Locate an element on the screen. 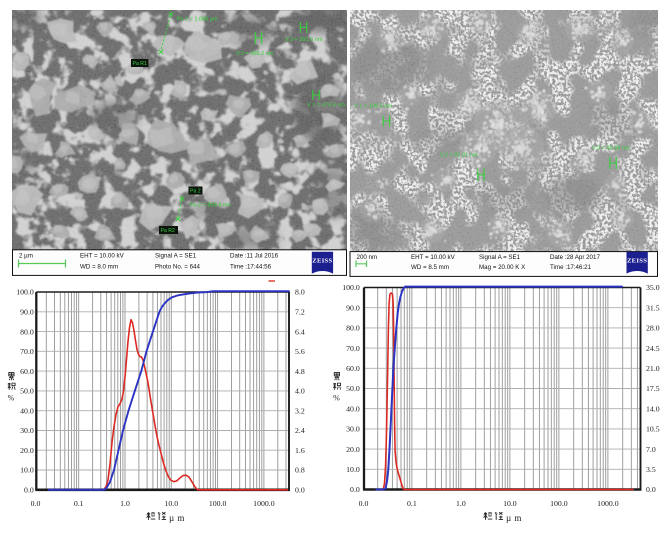 The width and height of the screenshot is (666, 540). svg-text: 2.4 is located at coordinates (300, 430).